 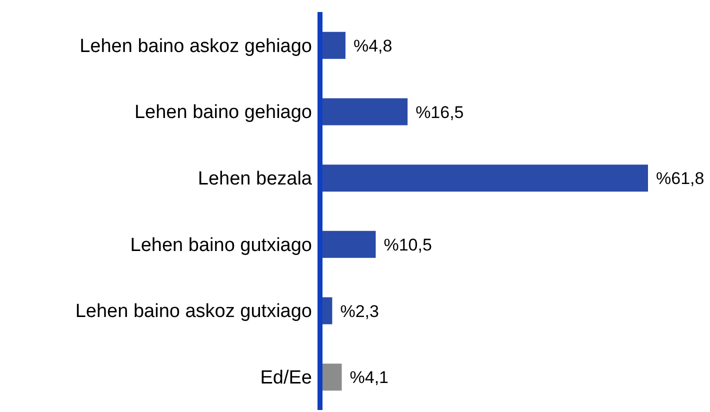 I want to click on y-tick-label: Lehen baino gehiago, so click(x=223, y=113).